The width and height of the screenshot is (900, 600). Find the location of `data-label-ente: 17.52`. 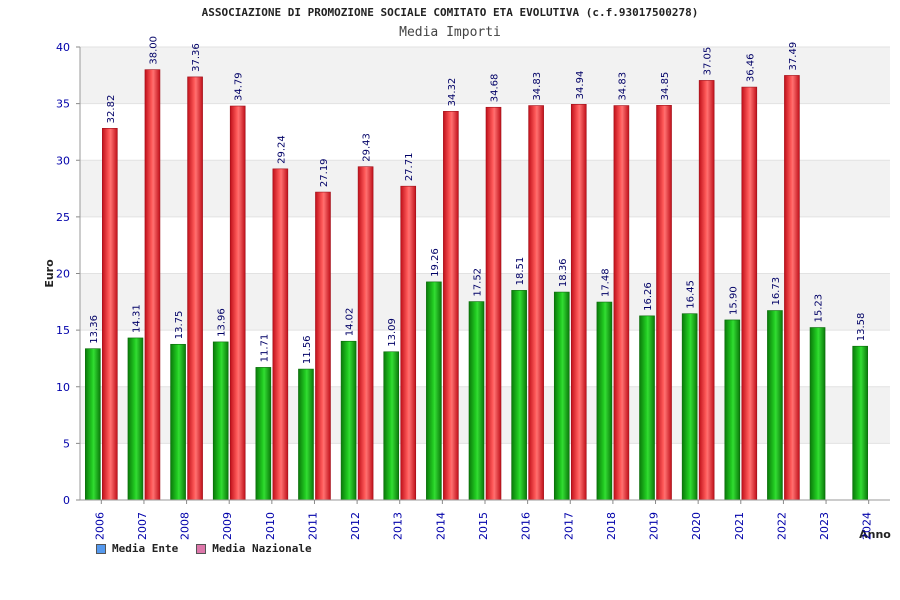

data-label-ente: 17.52 is located at coordinates (478, 282).